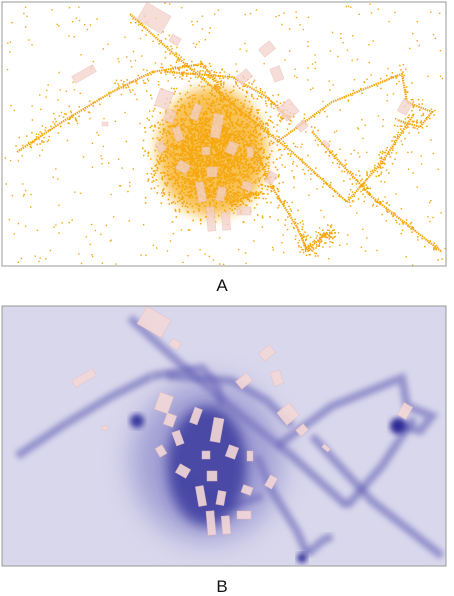  What do you see at coordinates (207, 466) in the screenshot?
I see `density-core` at bounding box center [207, 466].